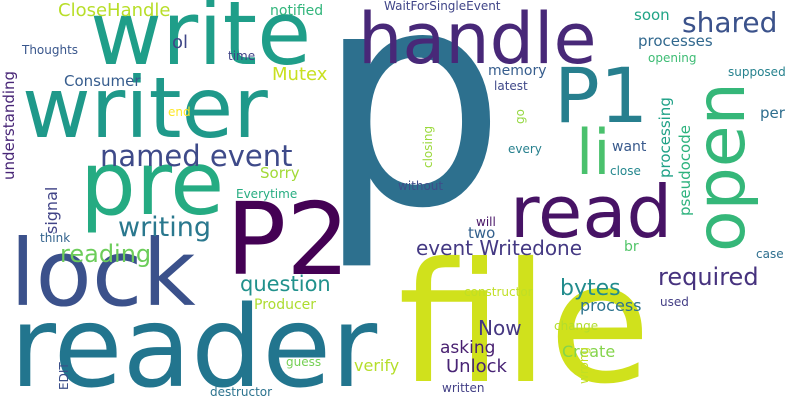 The height and width of the screenshot is (400, 800). I want to click on word-everytime: Everytime, so click(267, 194).